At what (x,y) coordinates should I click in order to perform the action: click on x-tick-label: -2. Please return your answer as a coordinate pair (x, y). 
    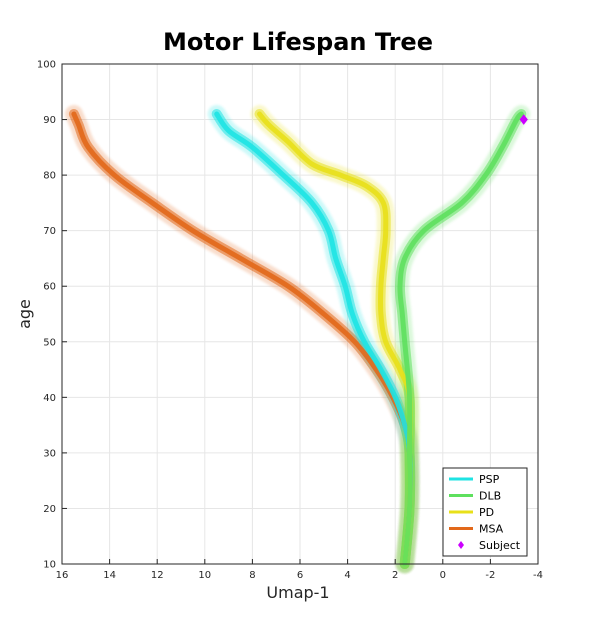
    Looking at the image, I should click on (490, 575).